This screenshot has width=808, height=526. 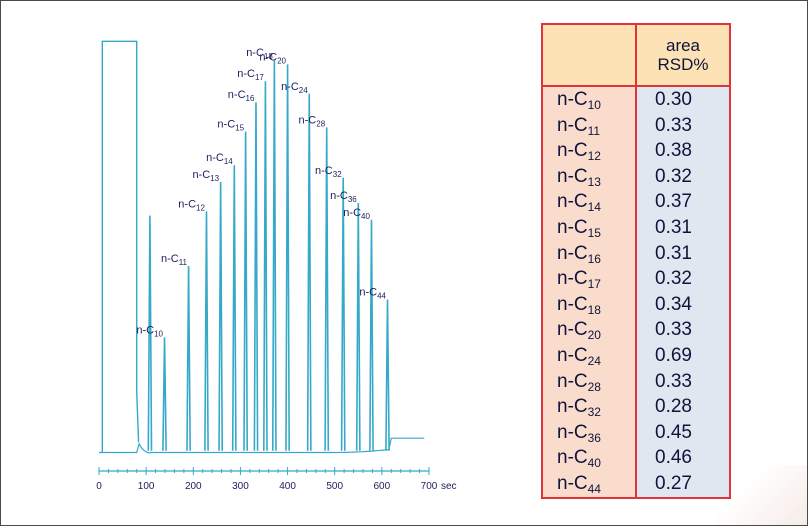 What do you see at coordinates (146, 486) in the screenshot?
I see `x-tick-label: 100` at bounding box center [146, 486].